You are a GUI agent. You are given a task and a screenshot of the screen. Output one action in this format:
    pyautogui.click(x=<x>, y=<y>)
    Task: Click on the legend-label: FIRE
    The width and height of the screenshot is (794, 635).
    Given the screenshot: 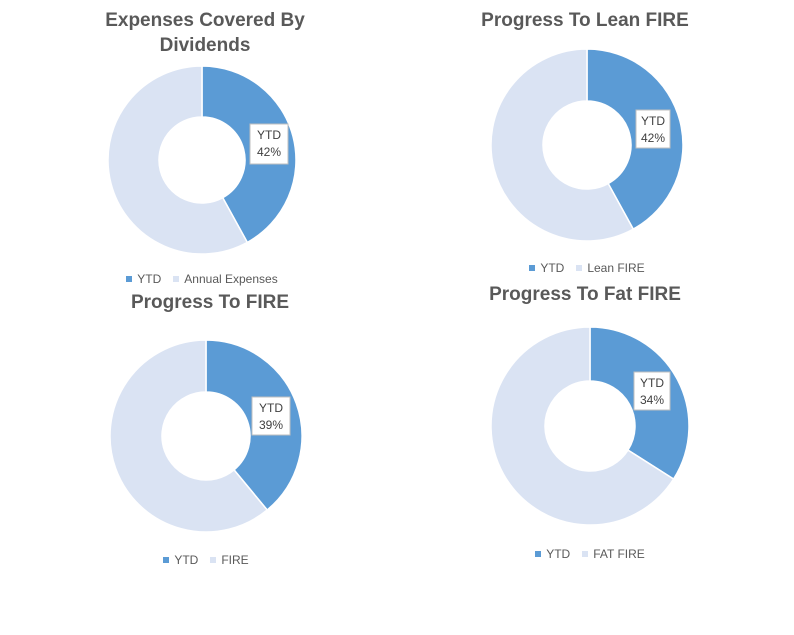 What is the action you would take?
    pyautogui.click(x=235, y=560)
    